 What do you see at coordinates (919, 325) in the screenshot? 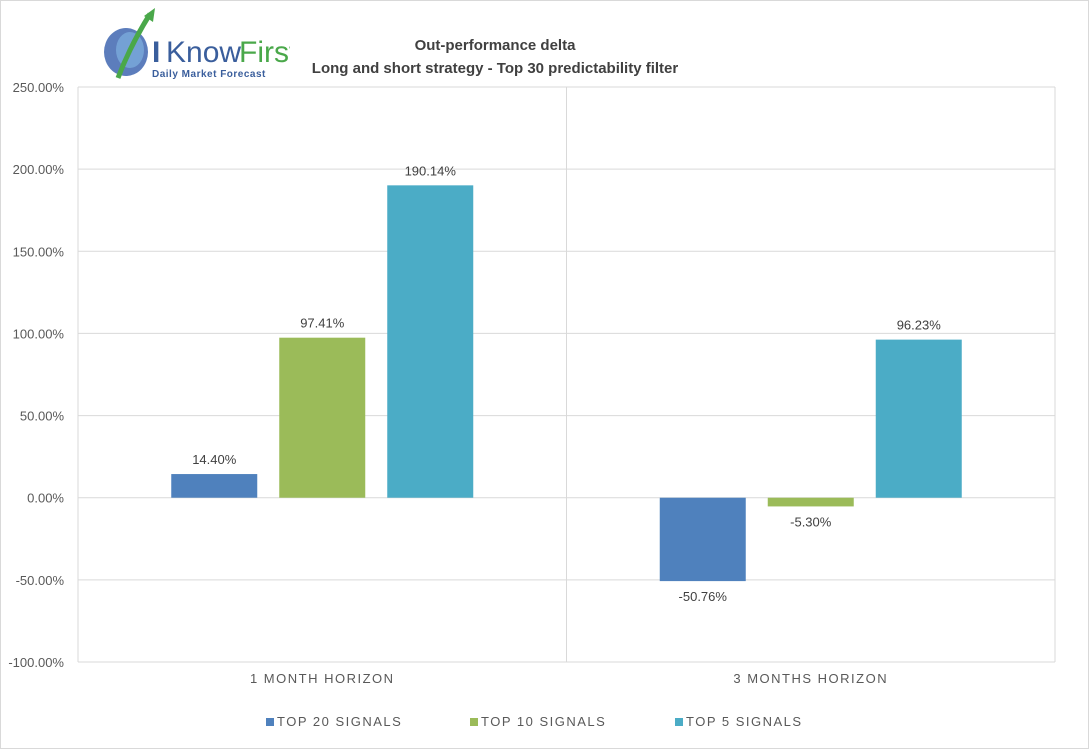
I see `data-label: 96.23%` at bounding box center [919, 325].